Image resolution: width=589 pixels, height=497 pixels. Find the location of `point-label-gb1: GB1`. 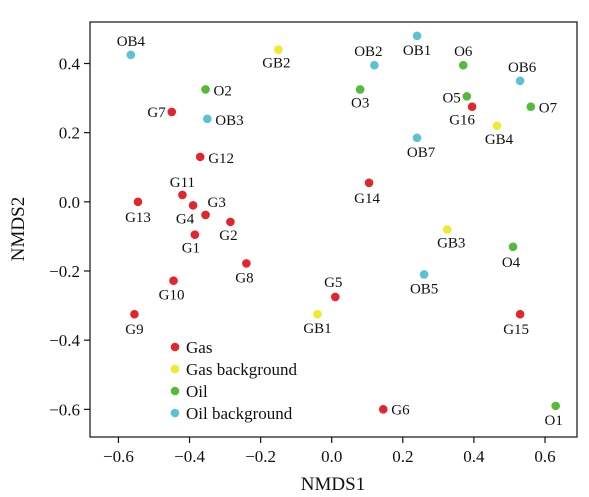

point-label-gb1: GB1 is located at coordinates (317, 329).